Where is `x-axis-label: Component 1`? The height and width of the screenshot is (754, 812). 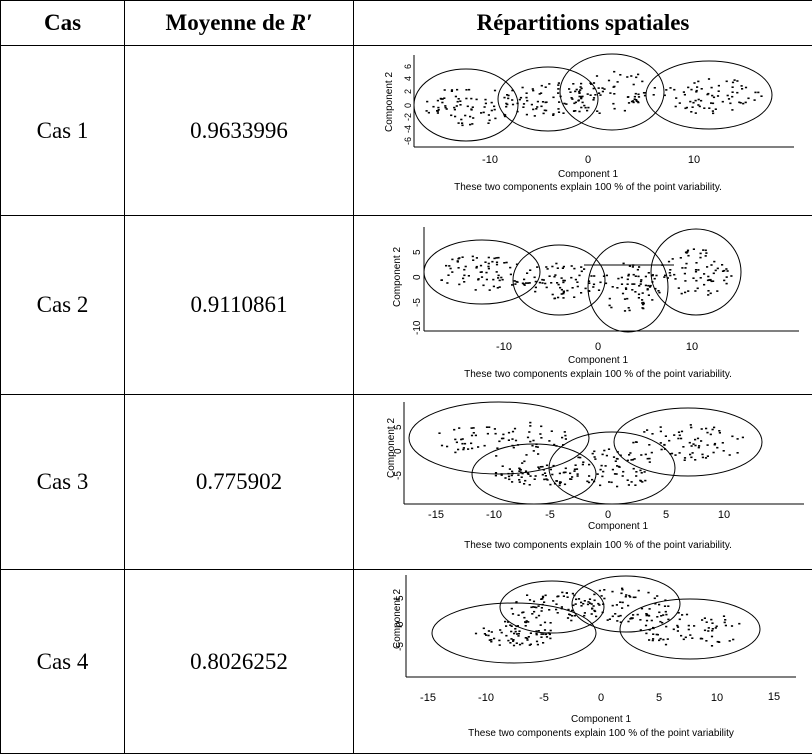 x-axis-label: Component 1 is located at coordinates (618, 526).